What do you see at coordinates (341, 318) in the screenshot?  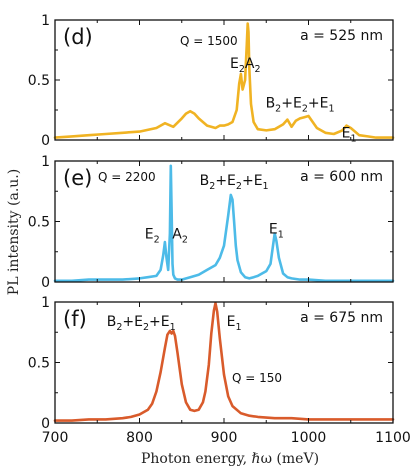 I see `lattice-constant-label: a = 675 nm` at bounding box center [341, 318].